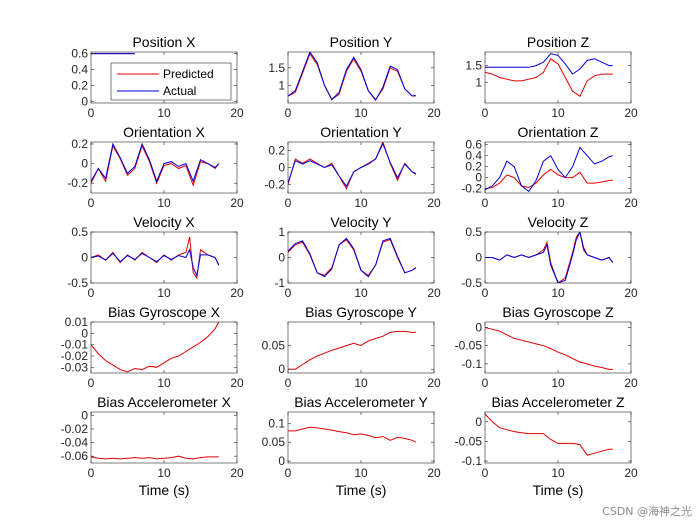 This screenshot has height=525, width=700. What do you see at coordinates (179, 91) in the screenshot?
I see `legend-label-actual: Actual` at bounding box center [179, 91].